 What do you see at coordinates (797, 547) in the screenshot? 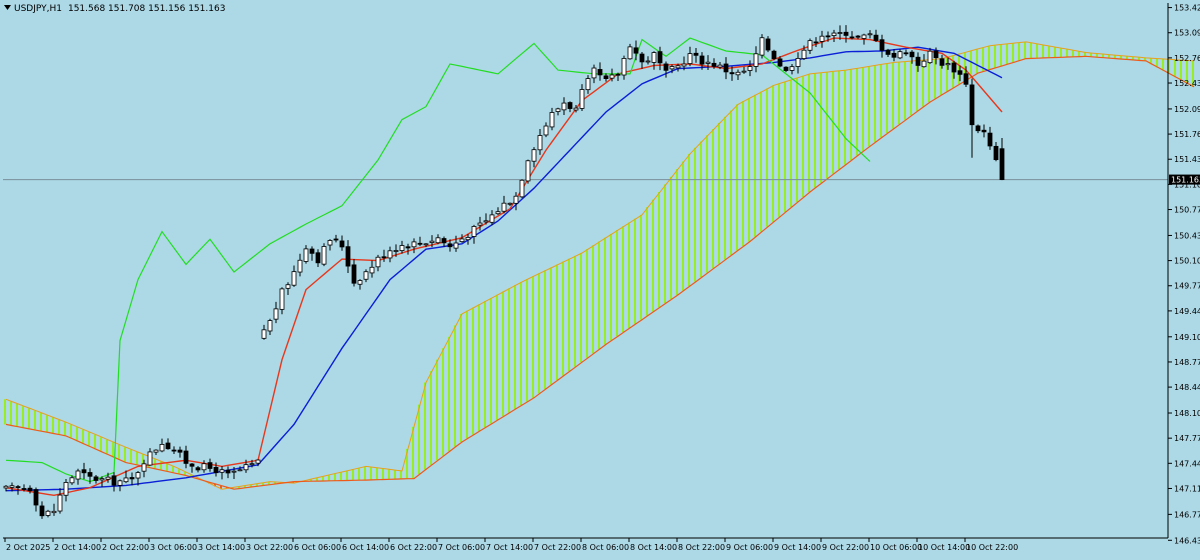
I see `time-tick-label: 9 Oct 14:00` at bounding box center [797, 547].